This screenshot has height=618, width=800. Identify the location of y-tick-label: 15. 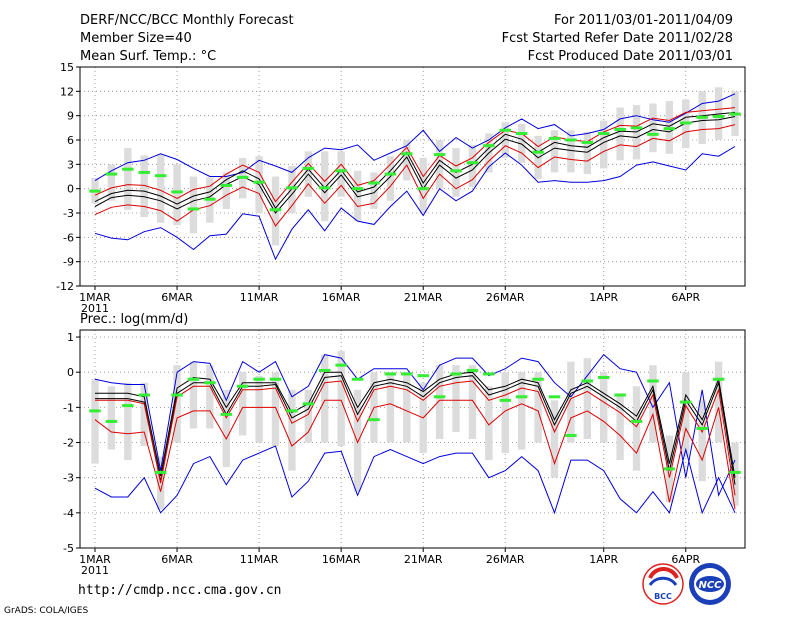
(67, 67).